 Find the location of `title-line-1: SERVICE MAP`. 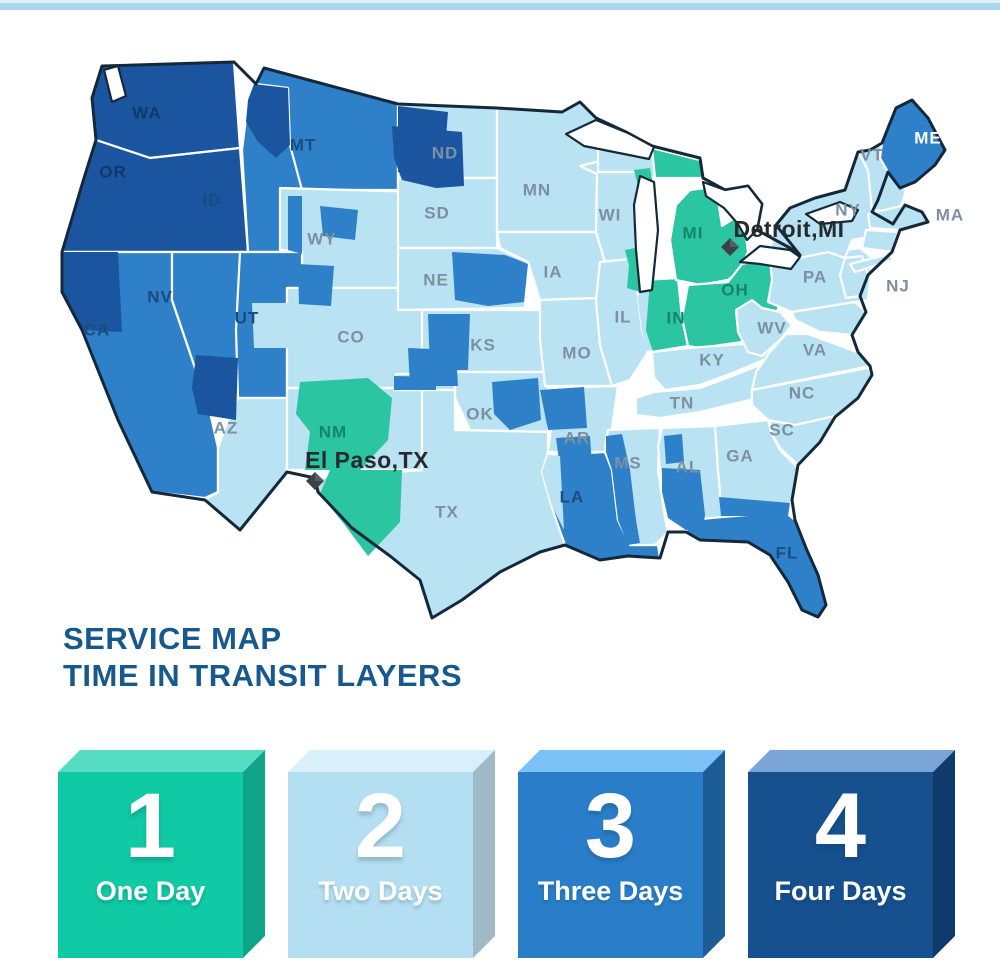

title-line-1: SERVICE MAP is located at coordinates (172, 638).